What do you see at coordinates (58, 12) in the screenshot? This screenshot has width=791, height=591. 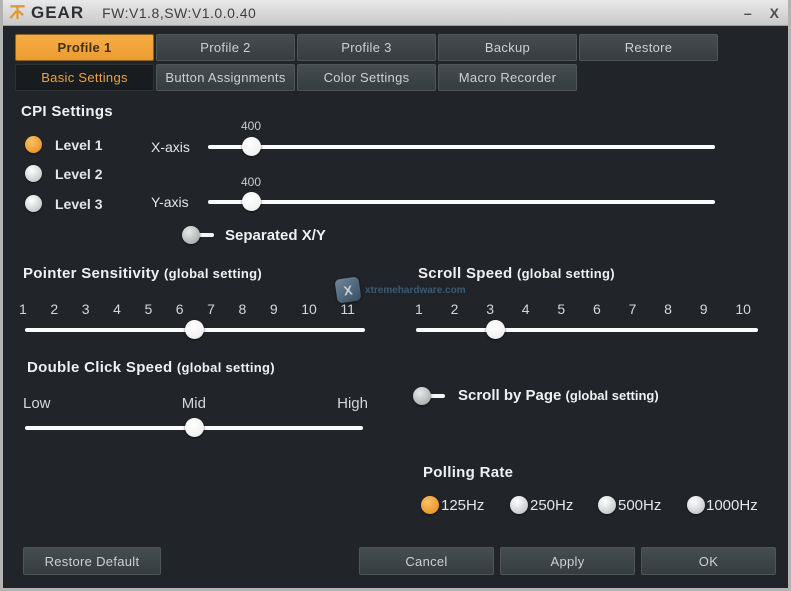 I see `brand-name: GEAR` at bounding box center [58, 12].